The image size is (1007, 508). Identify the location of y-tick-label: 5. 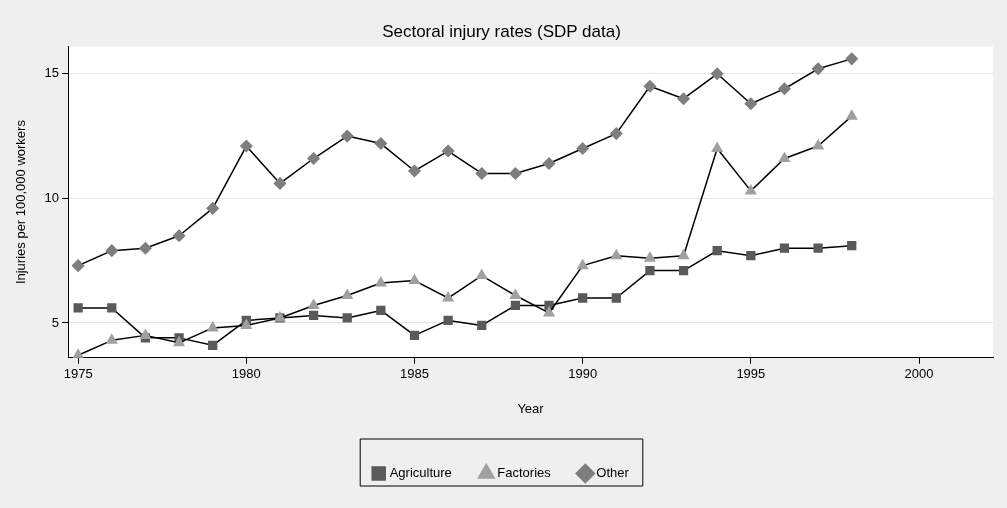
(55, 322).